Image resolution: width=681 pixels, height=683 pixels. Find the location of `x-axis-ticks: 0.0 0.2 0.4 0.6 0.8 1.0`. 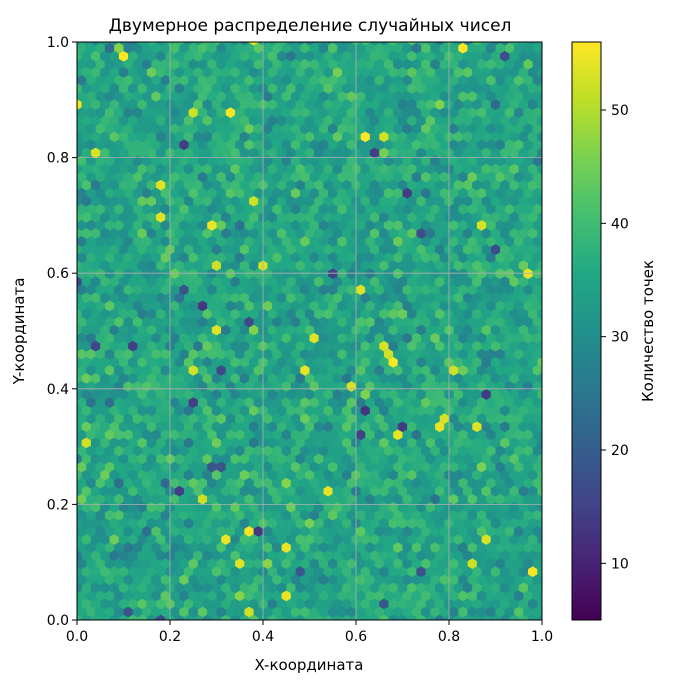

x-axis-ticks: 0.0 0.2 0.4 0.6 0.8 1.0 is located at coordinates (309, 632).